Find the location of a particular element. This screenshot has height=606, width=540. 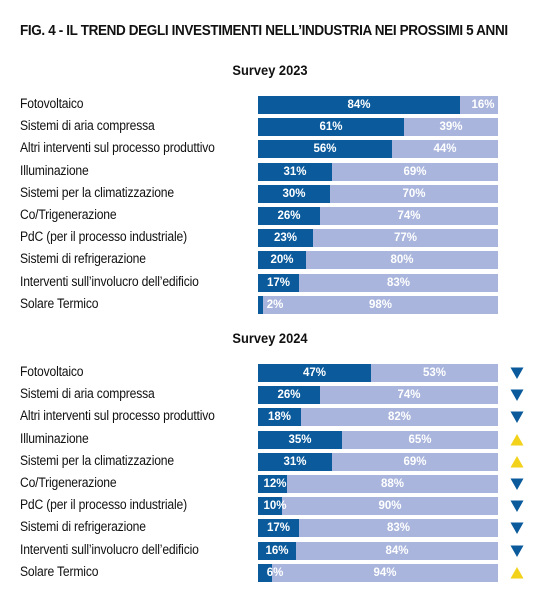

stacked-bar: 6% 94% is located at coordinates (378, 572).